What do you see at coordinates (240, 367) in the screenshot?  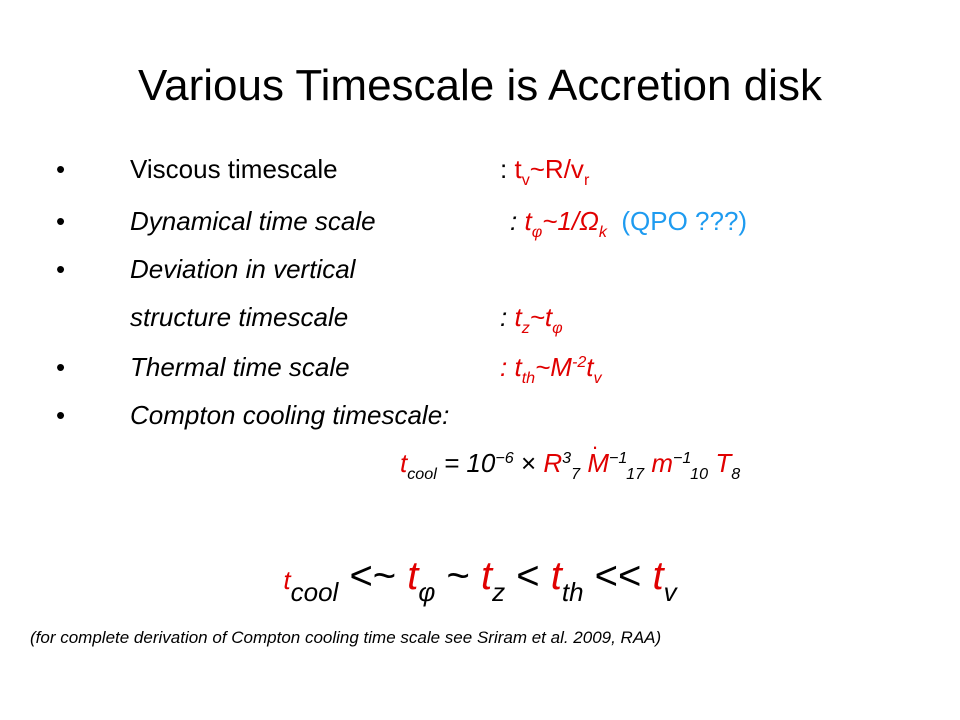 I see `bullet-label: Thermal time scale` at bounding box center [240, 367].